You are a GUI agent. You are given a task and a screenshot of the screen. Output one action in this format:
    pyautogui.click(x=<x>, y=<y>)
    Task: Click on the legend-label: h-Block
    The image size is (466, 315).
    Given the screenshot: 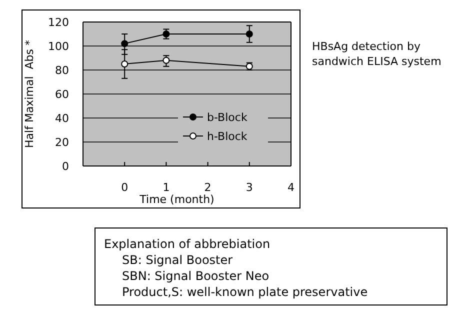 What is the action you would take?
    pyautogui.click(x=227, y=136)
    